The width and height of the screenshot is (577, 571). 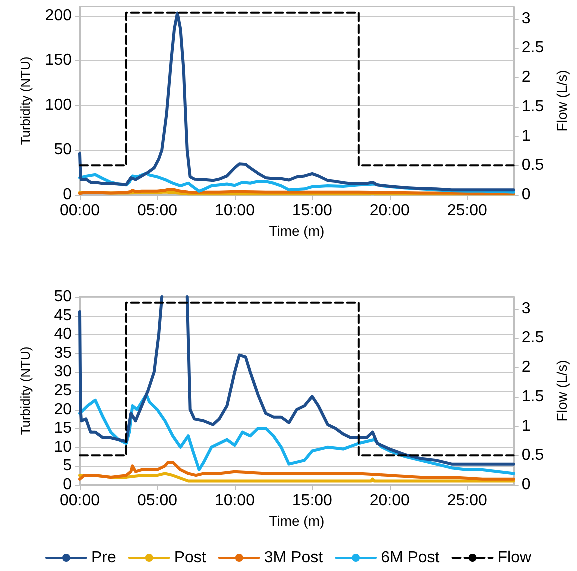 What do you see at coordinates (58, 61) in the screenshot?
I see `y-tick-label: 150` at bounding box center [58, 61].